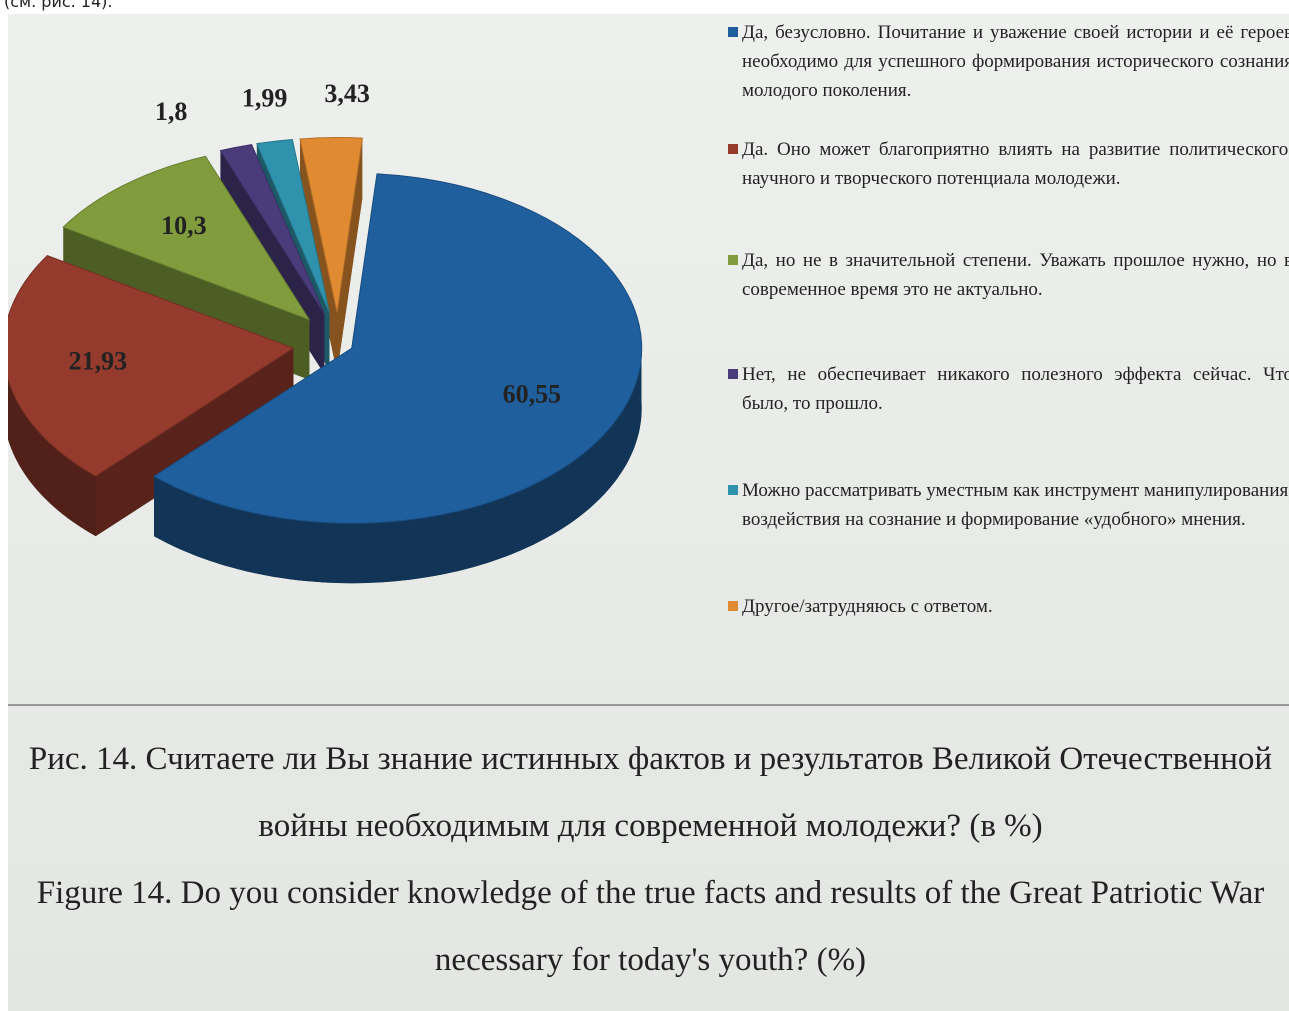  I want to click on data-label: 3,43, so click(347, 93).